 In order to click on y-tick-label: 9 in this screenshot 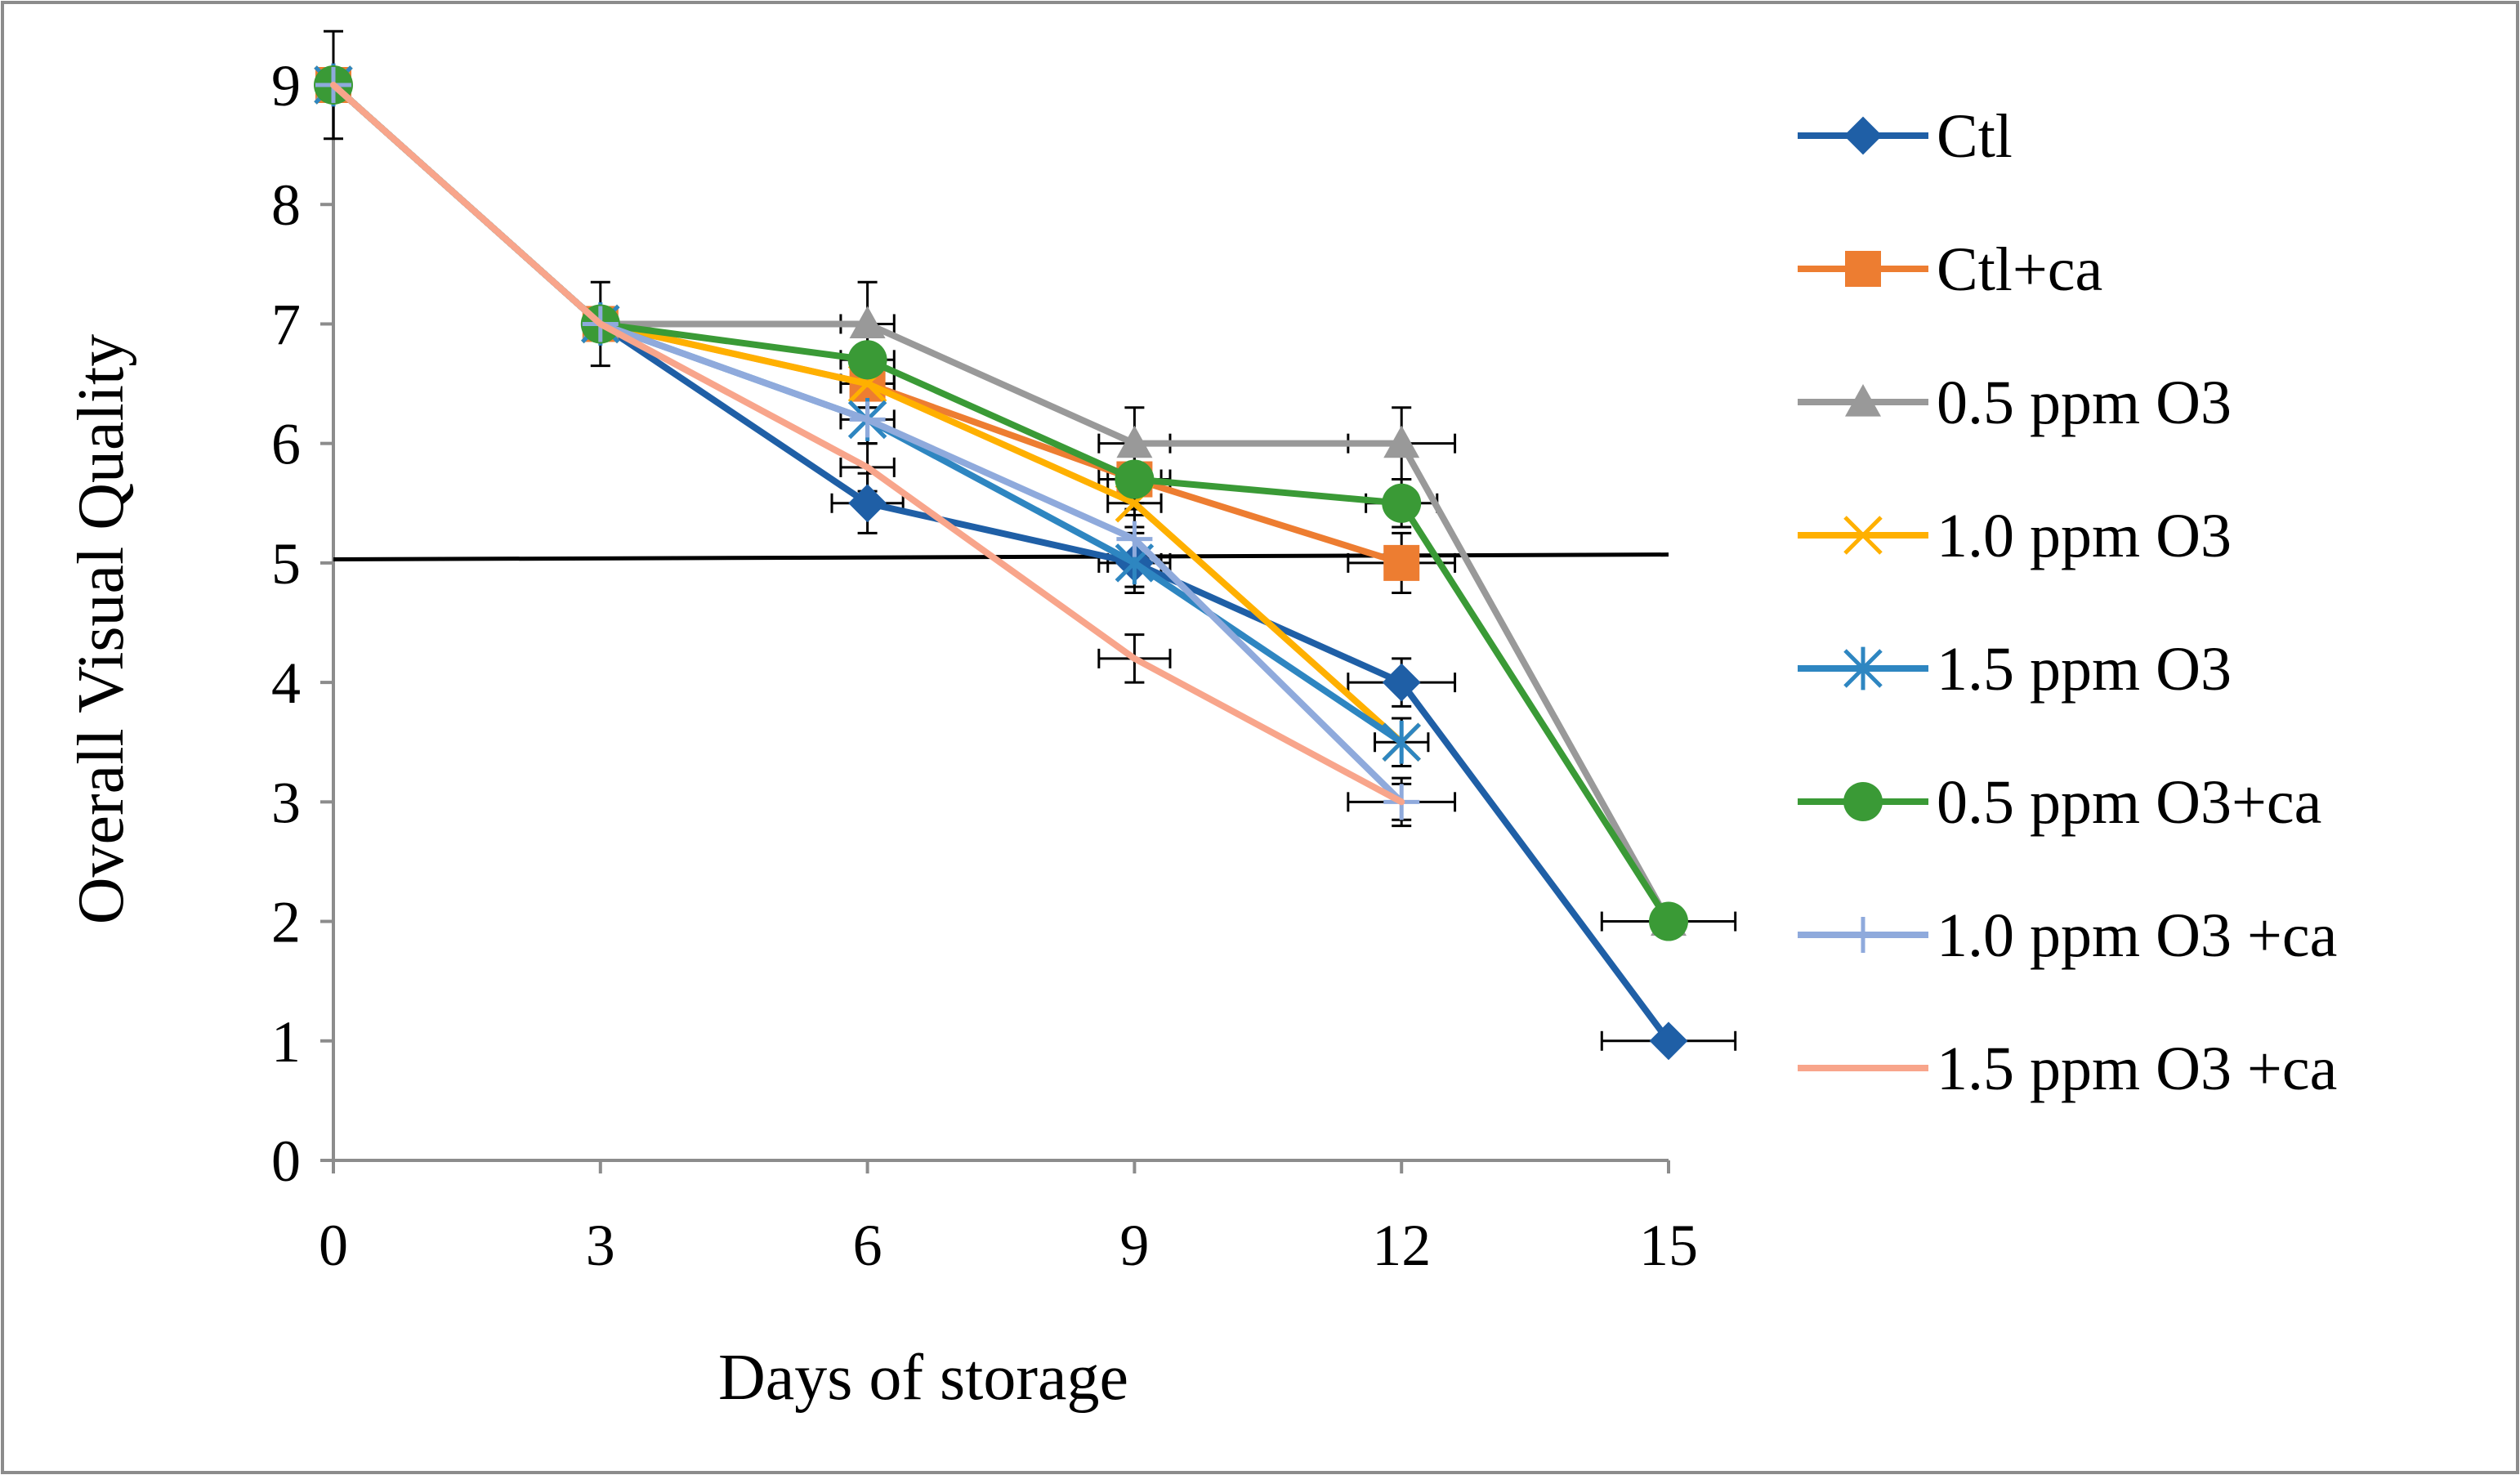, I will do `click(286, 85)`.